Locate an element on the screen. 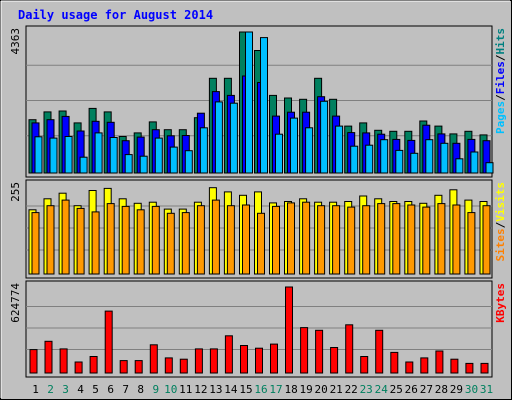 The height and width of the screenshot is (400, 512). legend-visits: Visits is located at coordinates (500, 202).